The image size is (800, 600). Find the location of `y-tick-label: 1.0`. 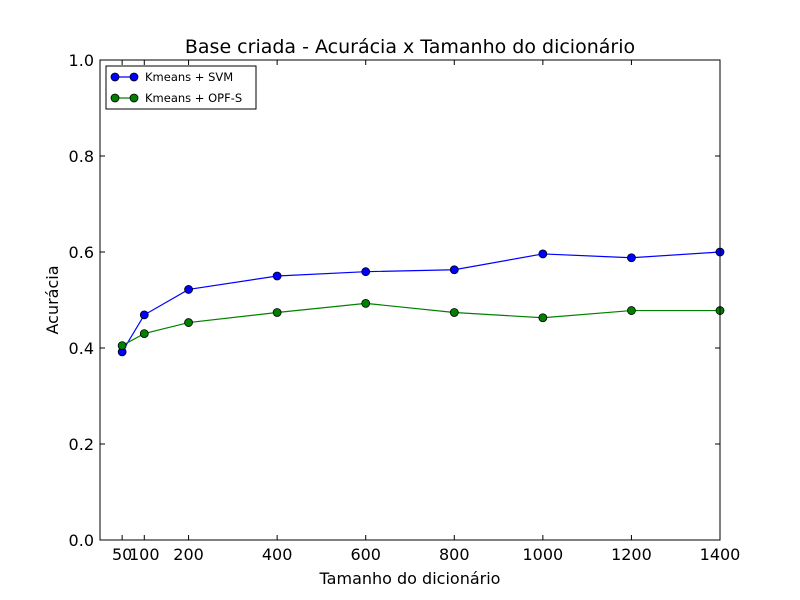

y-tick-label: 1.0 is located at coordinates (81, 60).